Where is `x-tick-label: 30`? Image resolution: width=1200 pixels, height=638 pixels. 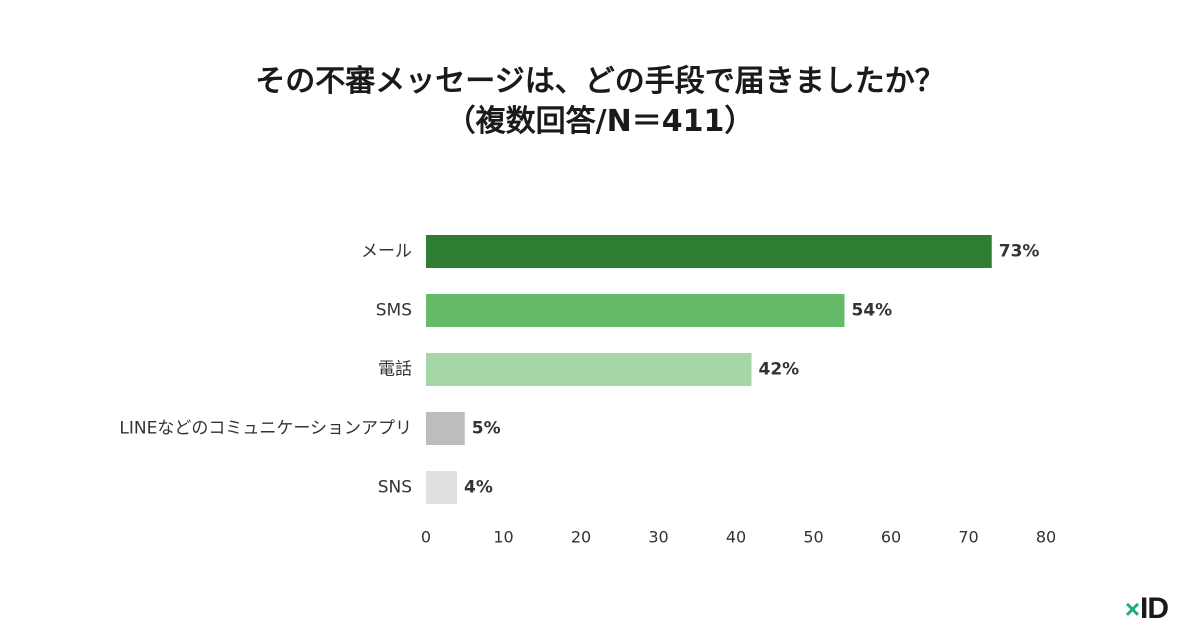 x-tick-label: 30 is located at coordinates (658, 537).